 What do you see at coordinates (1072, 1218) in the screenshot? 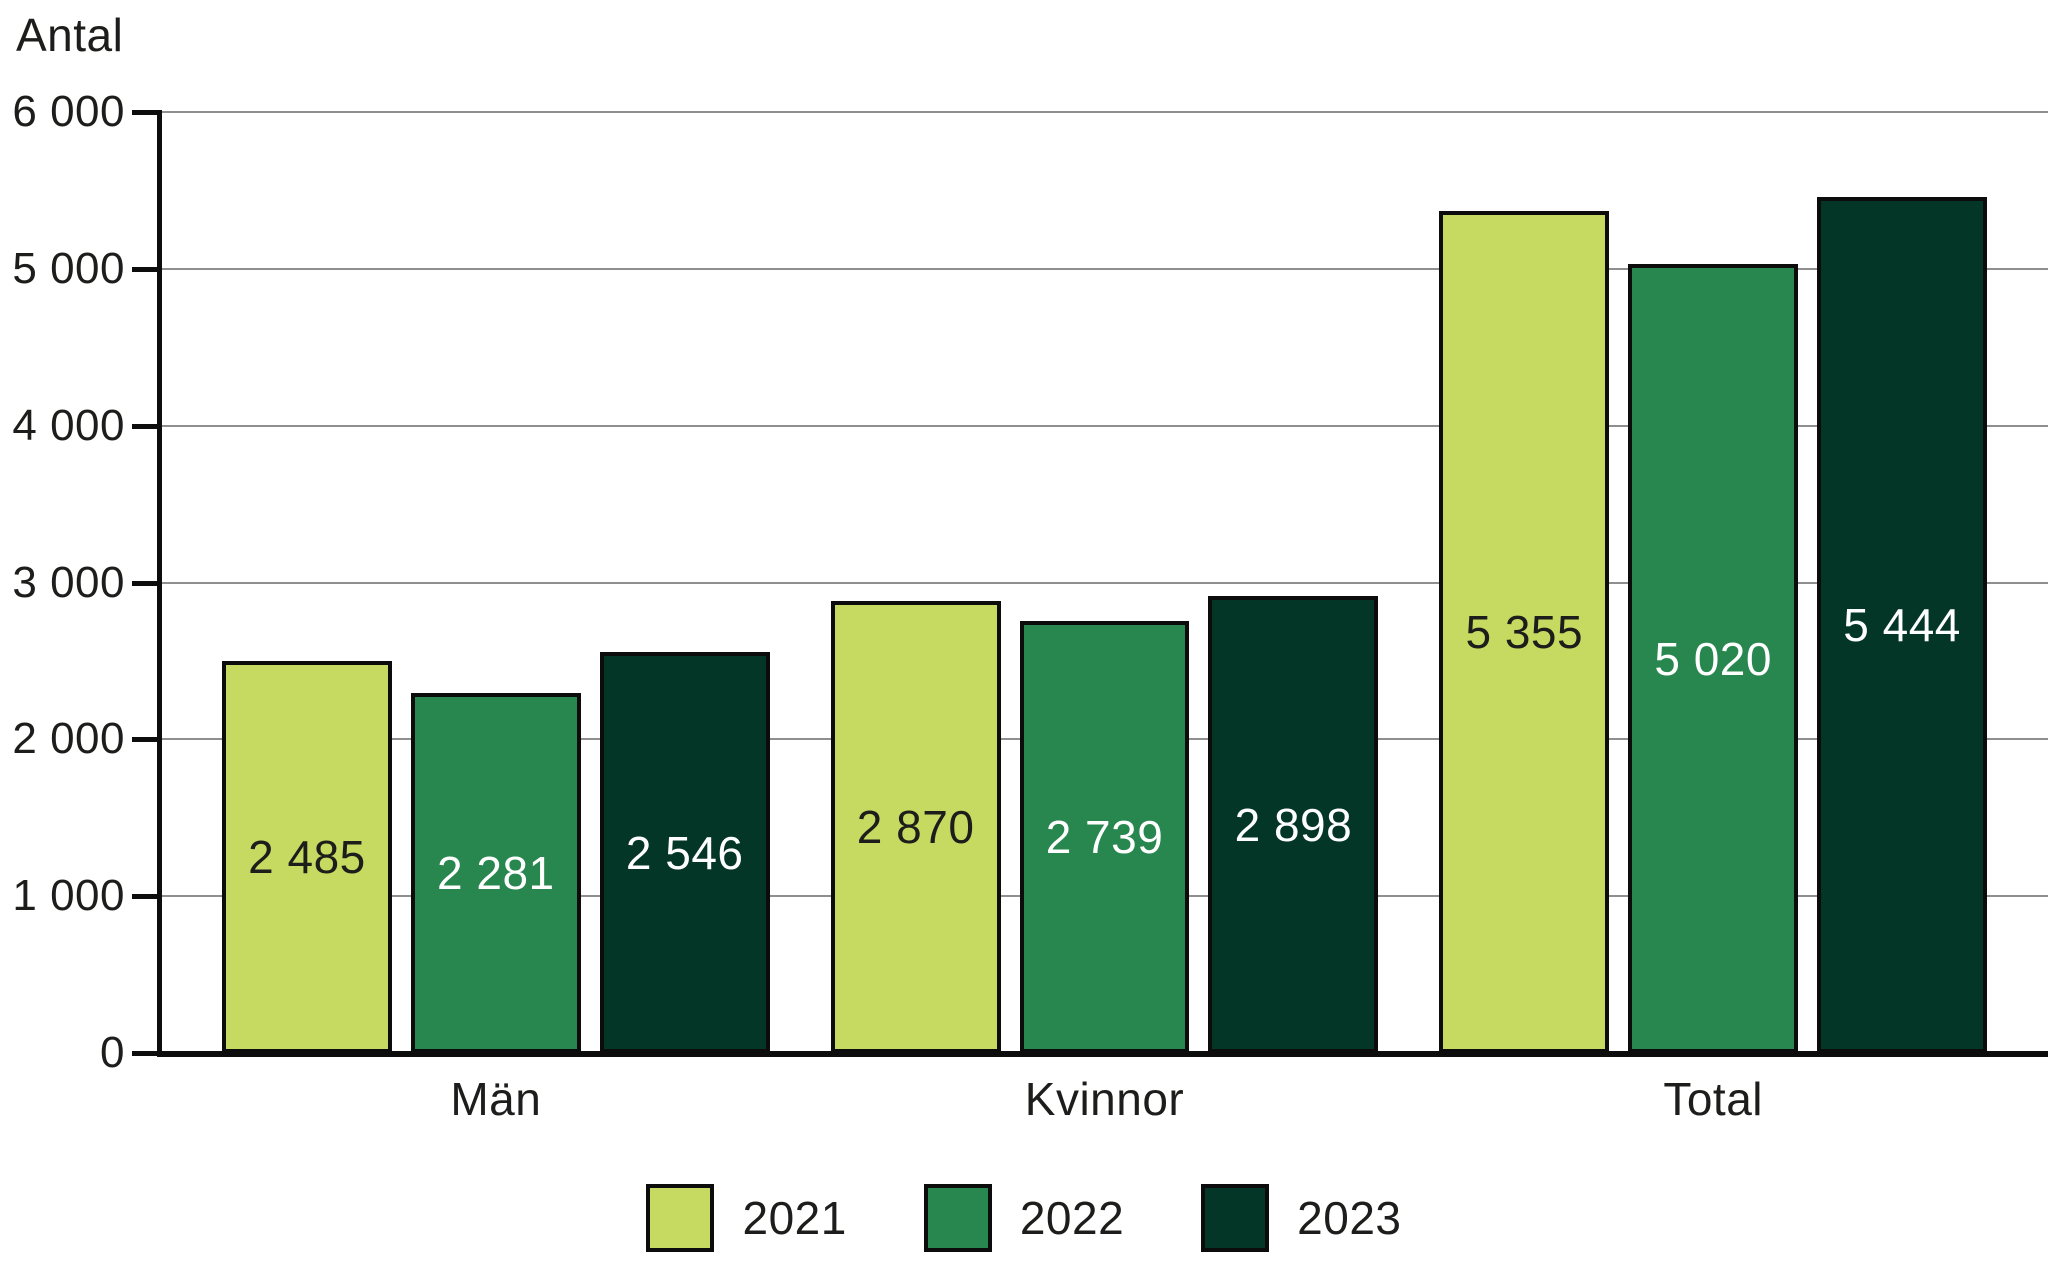
I see `legend-label-2022: 2022` at bounding box center [1072, 1218].